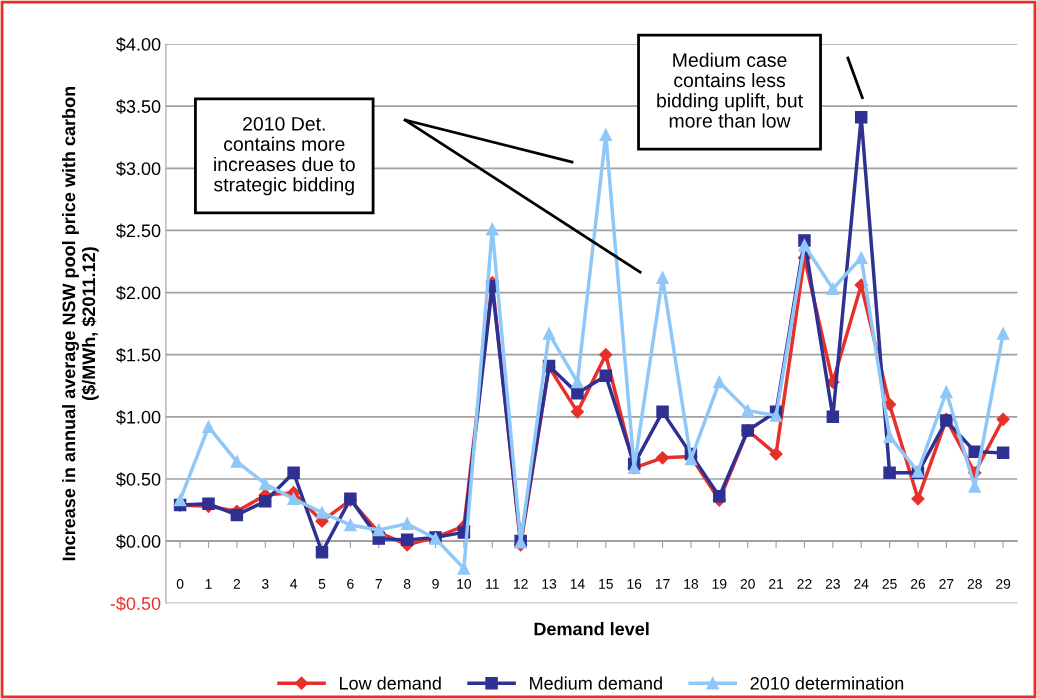 The height and width of the screenshot is (699, 1037). I want to click on x-tick-label: 3, so click(265, 583).